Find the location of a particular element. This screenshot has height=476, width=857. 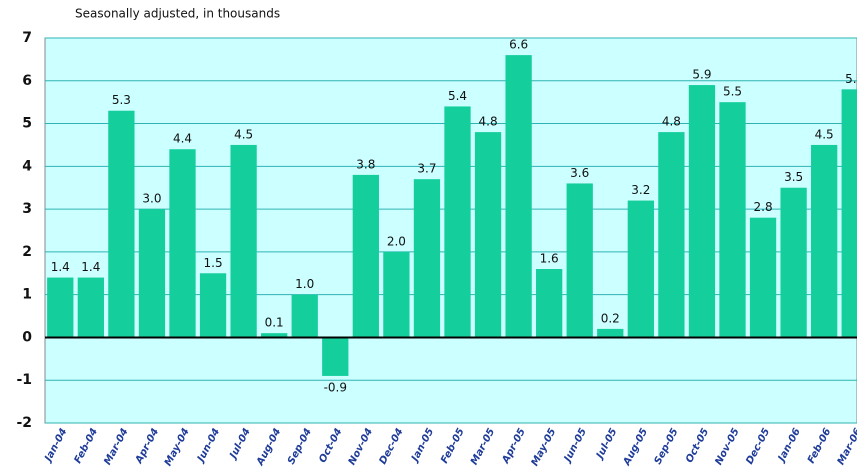

value-label: 3.7 is located at coordinates (426, 169).